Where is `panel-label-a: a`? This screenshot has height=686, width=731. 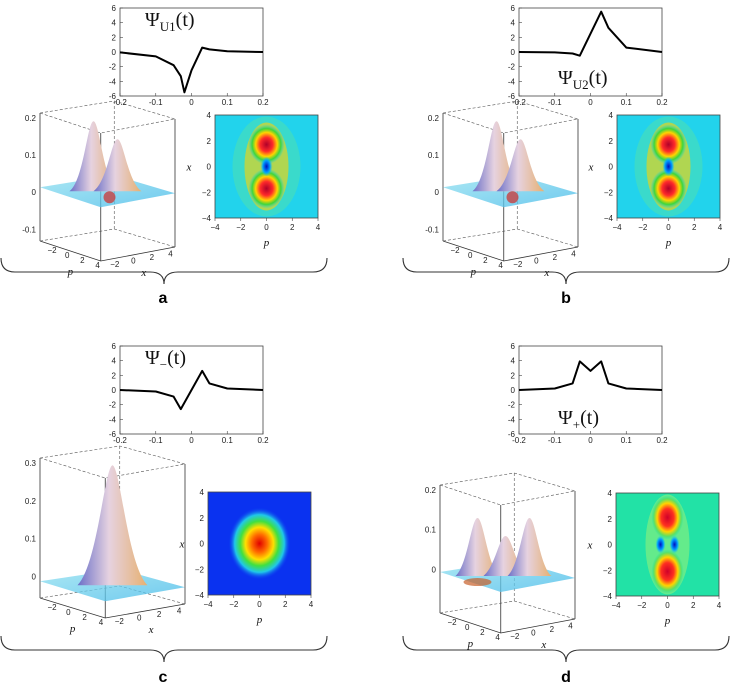
panel-label-a: a is located at coordinates (163, 298).